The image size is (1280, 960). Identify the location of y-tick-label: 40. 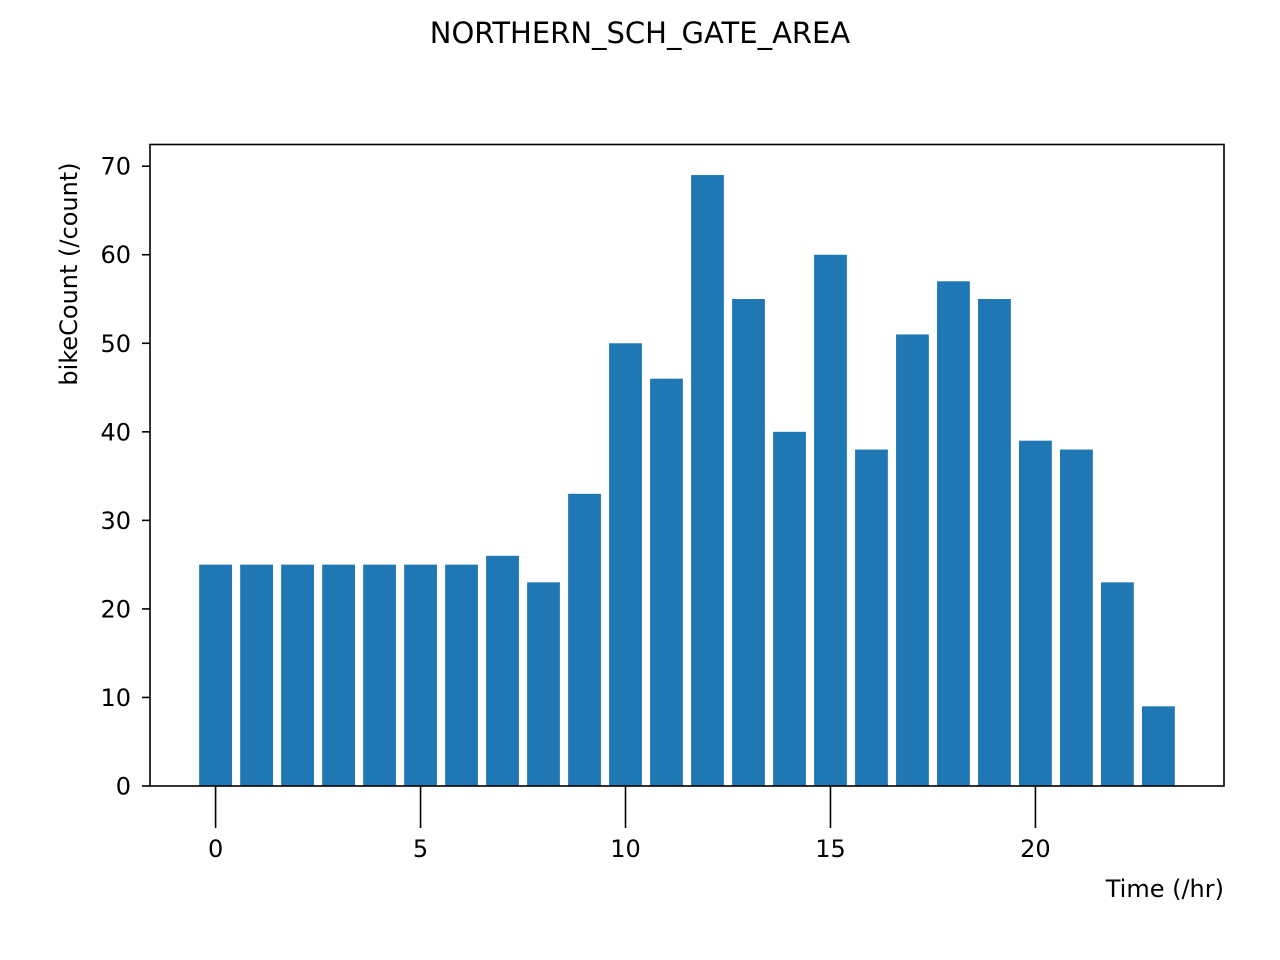
(115, 432).